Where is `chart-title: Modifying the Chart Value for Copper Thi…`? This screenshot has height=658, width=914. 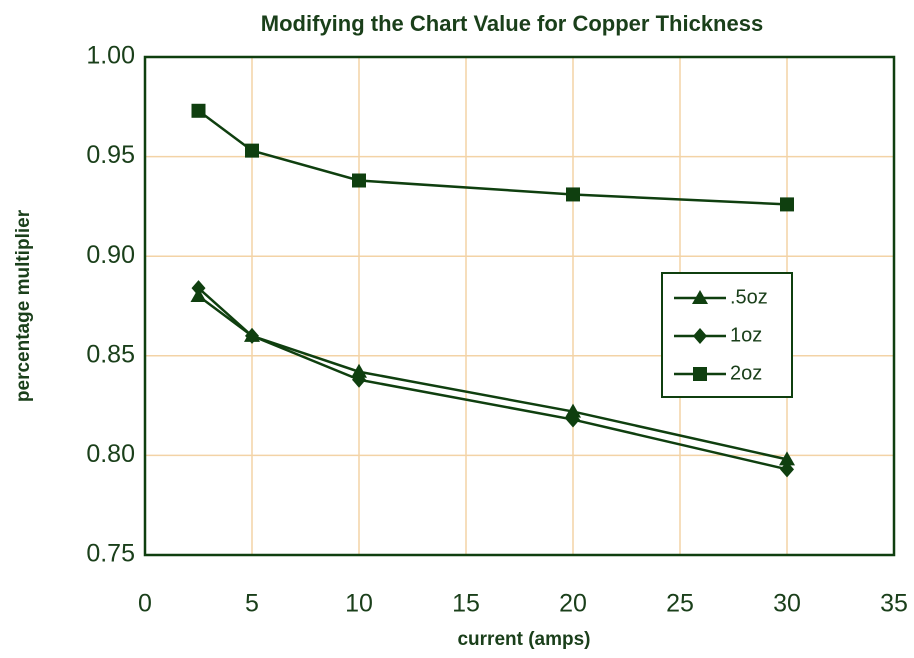
chart-title: Modifying the Chart Value for Copper Thi… is located at coordinates (512, 23).